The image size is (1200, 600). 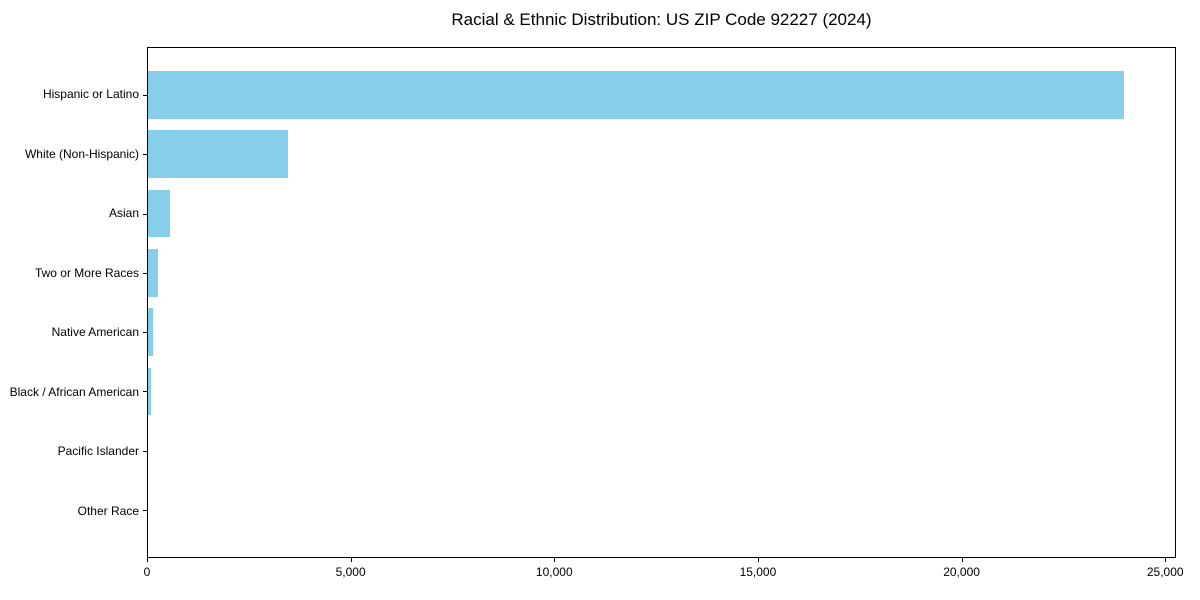 What do you see at coordinates (123, 213) in the screenshot?
I see `y-tick-label-asian: Asian` at bounding box center [123, 213].